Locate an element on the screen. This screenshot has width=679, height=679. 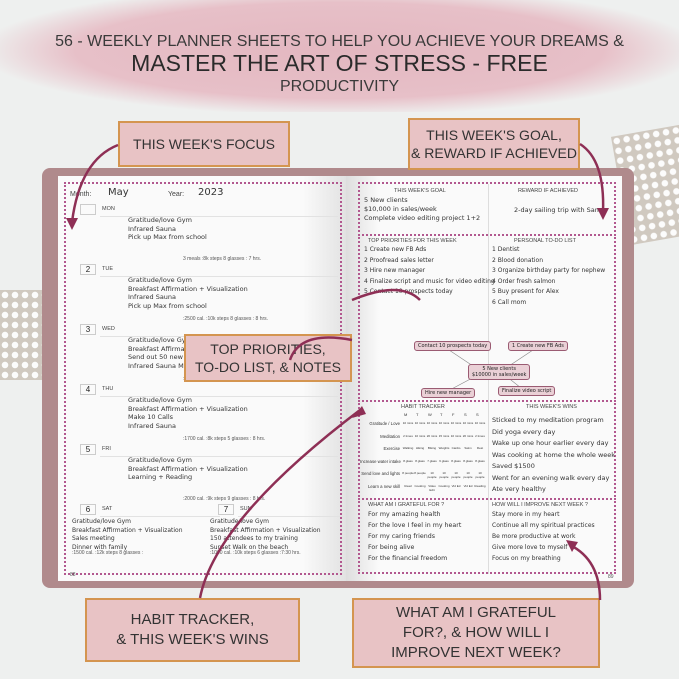
page-number: 88 is located at coordinates (73, 575).